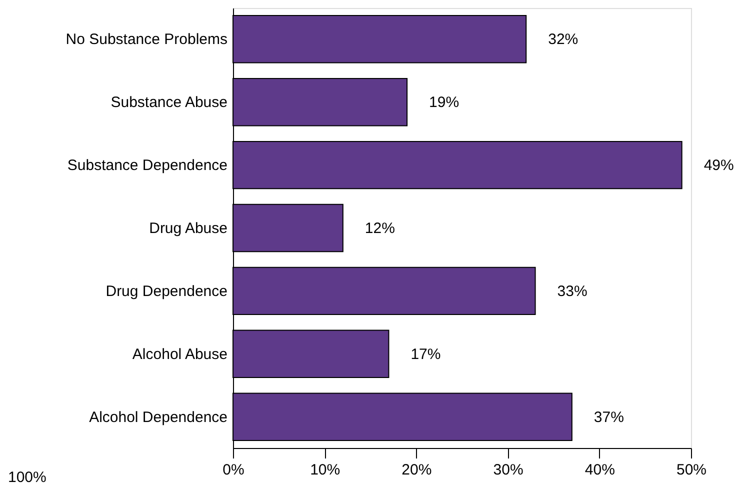  Describe the element at coordinates (572, 291) in the screenshot. I see `data-label: 33%` at that location.